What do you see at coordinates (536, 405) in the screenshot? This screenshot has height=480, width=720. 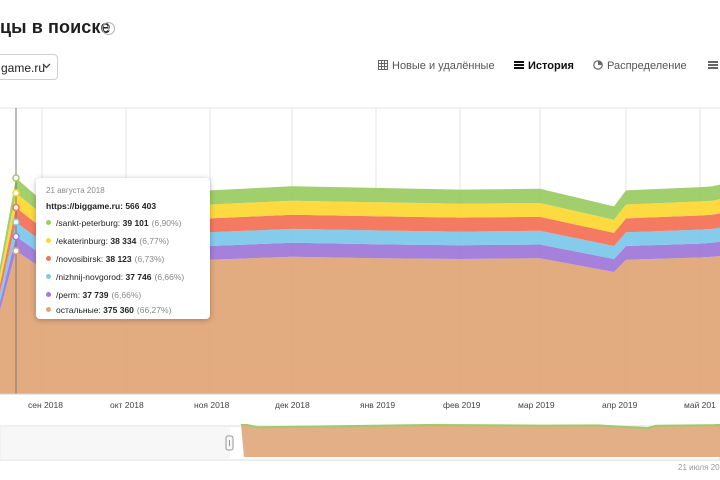 I see `x-tick-label: мар 2019` at bounding box center [536, 405].